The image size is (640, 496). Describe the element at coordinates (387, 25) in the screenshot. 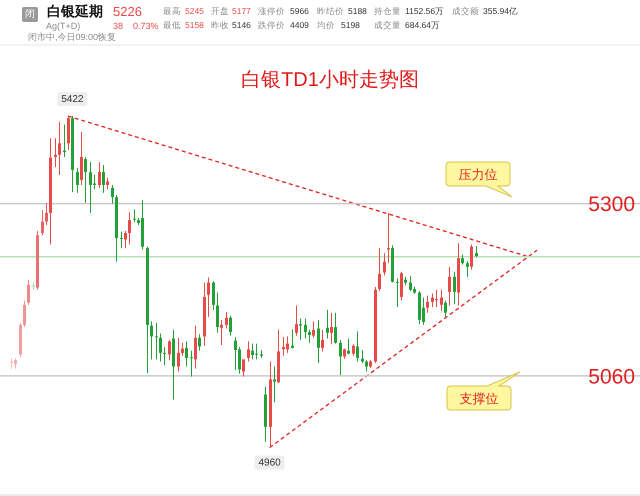

I see `text: 成交量` at that location.